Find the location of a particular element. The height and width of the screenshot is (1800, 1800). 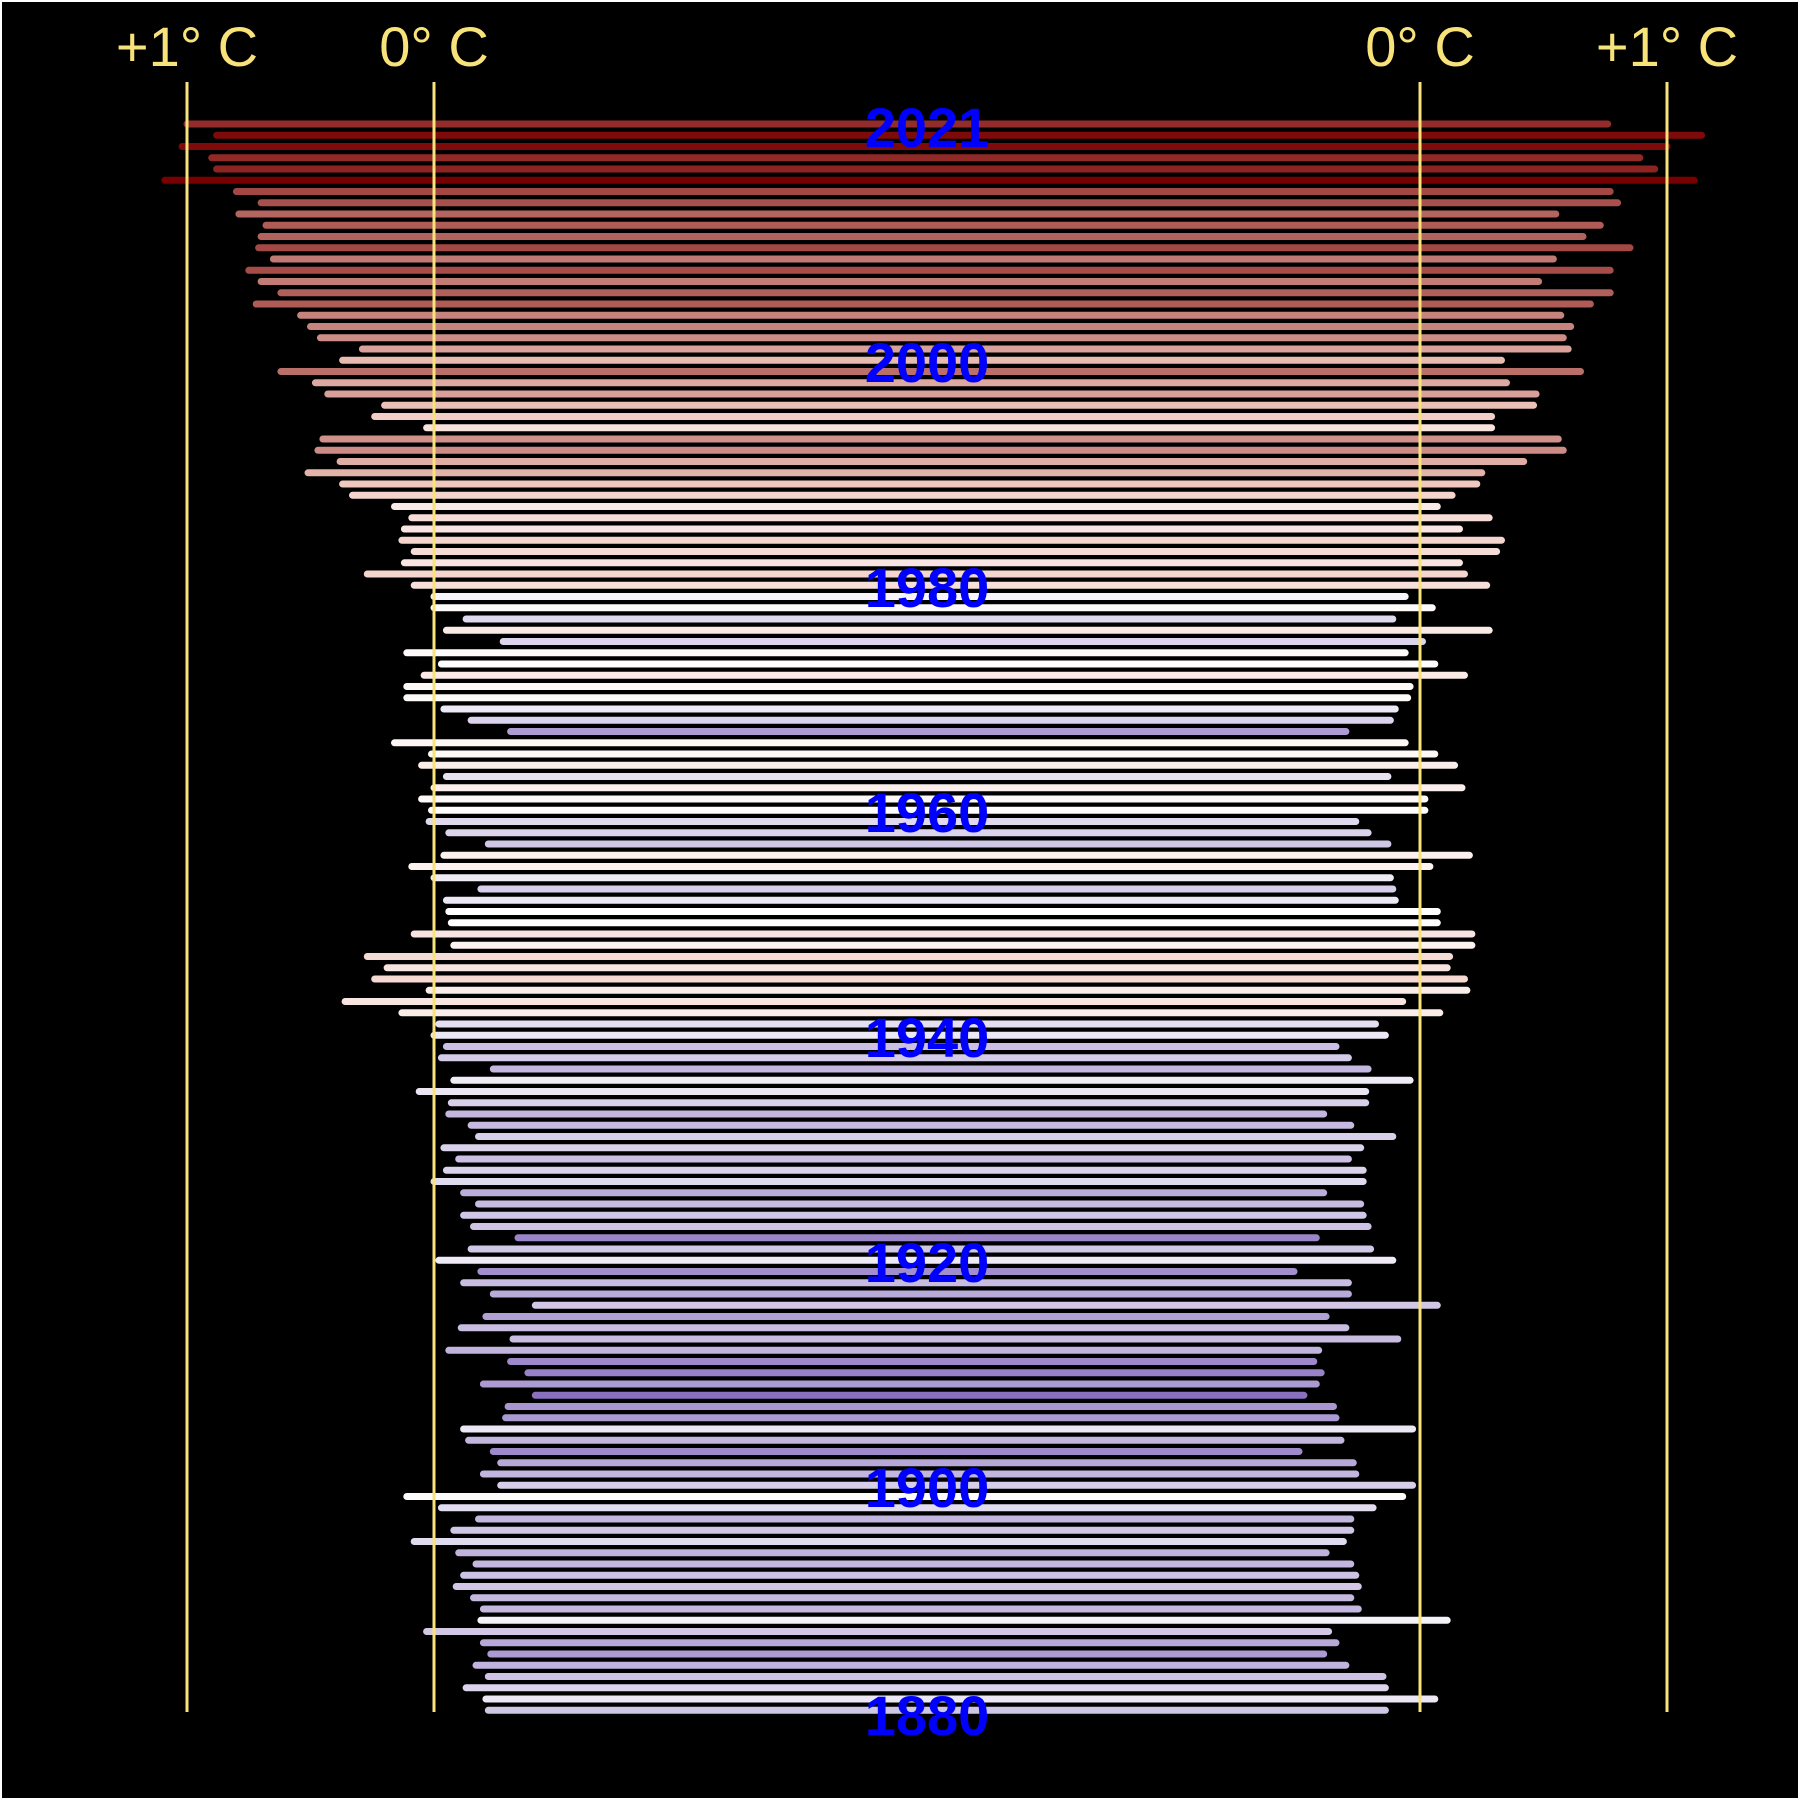

reference-labels: +1° C 0° C 0° C +1° C is located at coordinates (927, 46).